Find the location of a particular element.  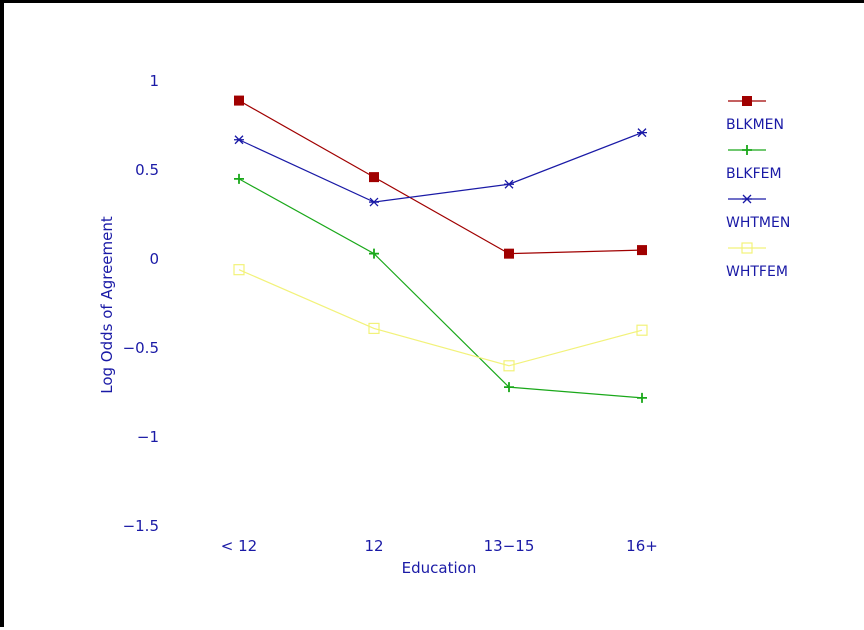

legend-label: BLKMEN is located at coordinates (755, 125).